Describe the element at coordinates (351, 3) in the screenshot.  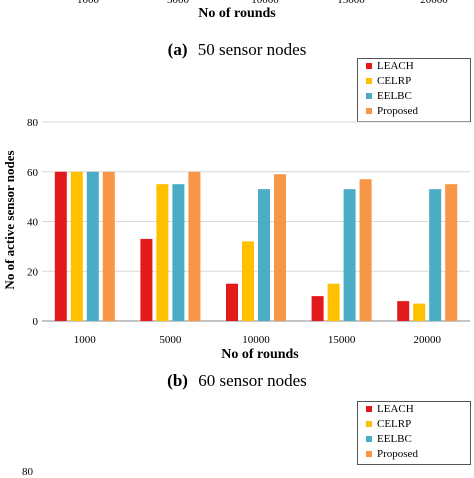
I see `top-tick-label: 15000` at that location.